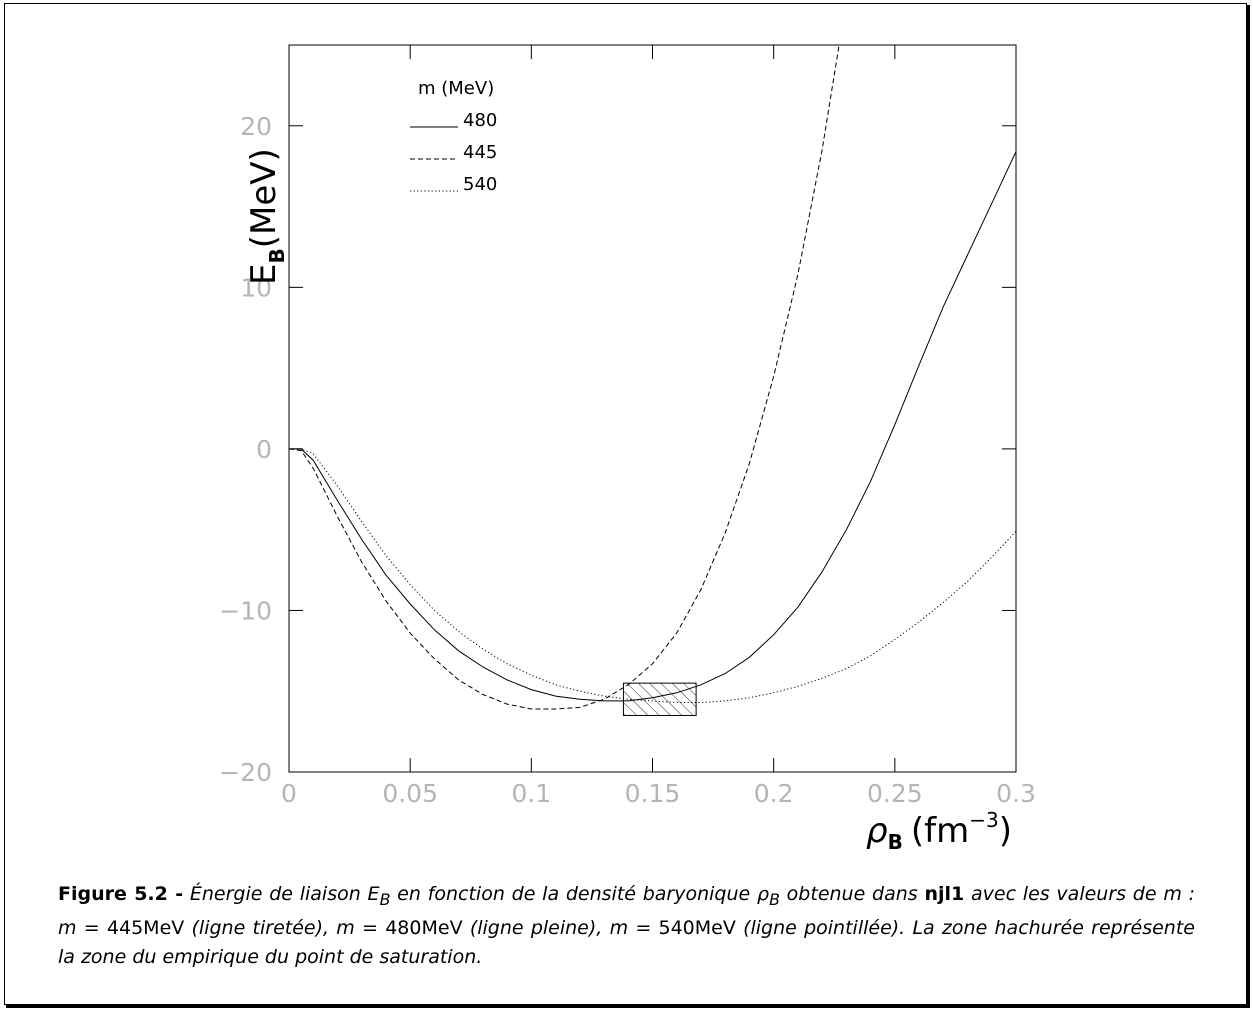  Describe the element at coordinates (410, 793) in the screenshot. I see `x-tick-label: 0.05` at that location.